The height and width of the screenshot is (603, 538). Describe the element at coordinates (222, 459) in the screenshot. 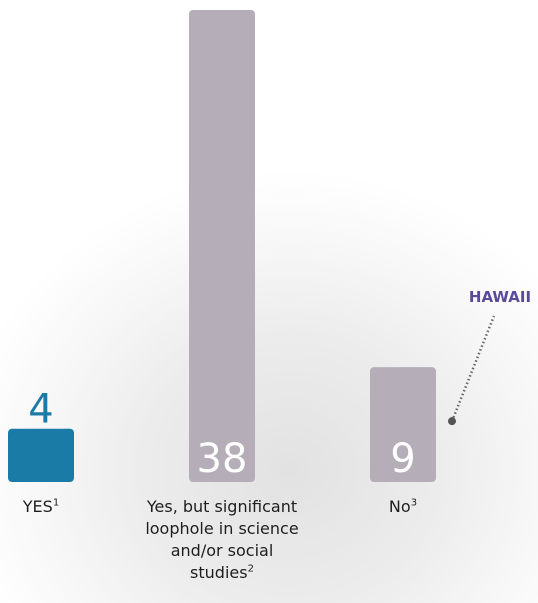

I see `value-label-1: 38` at that location.